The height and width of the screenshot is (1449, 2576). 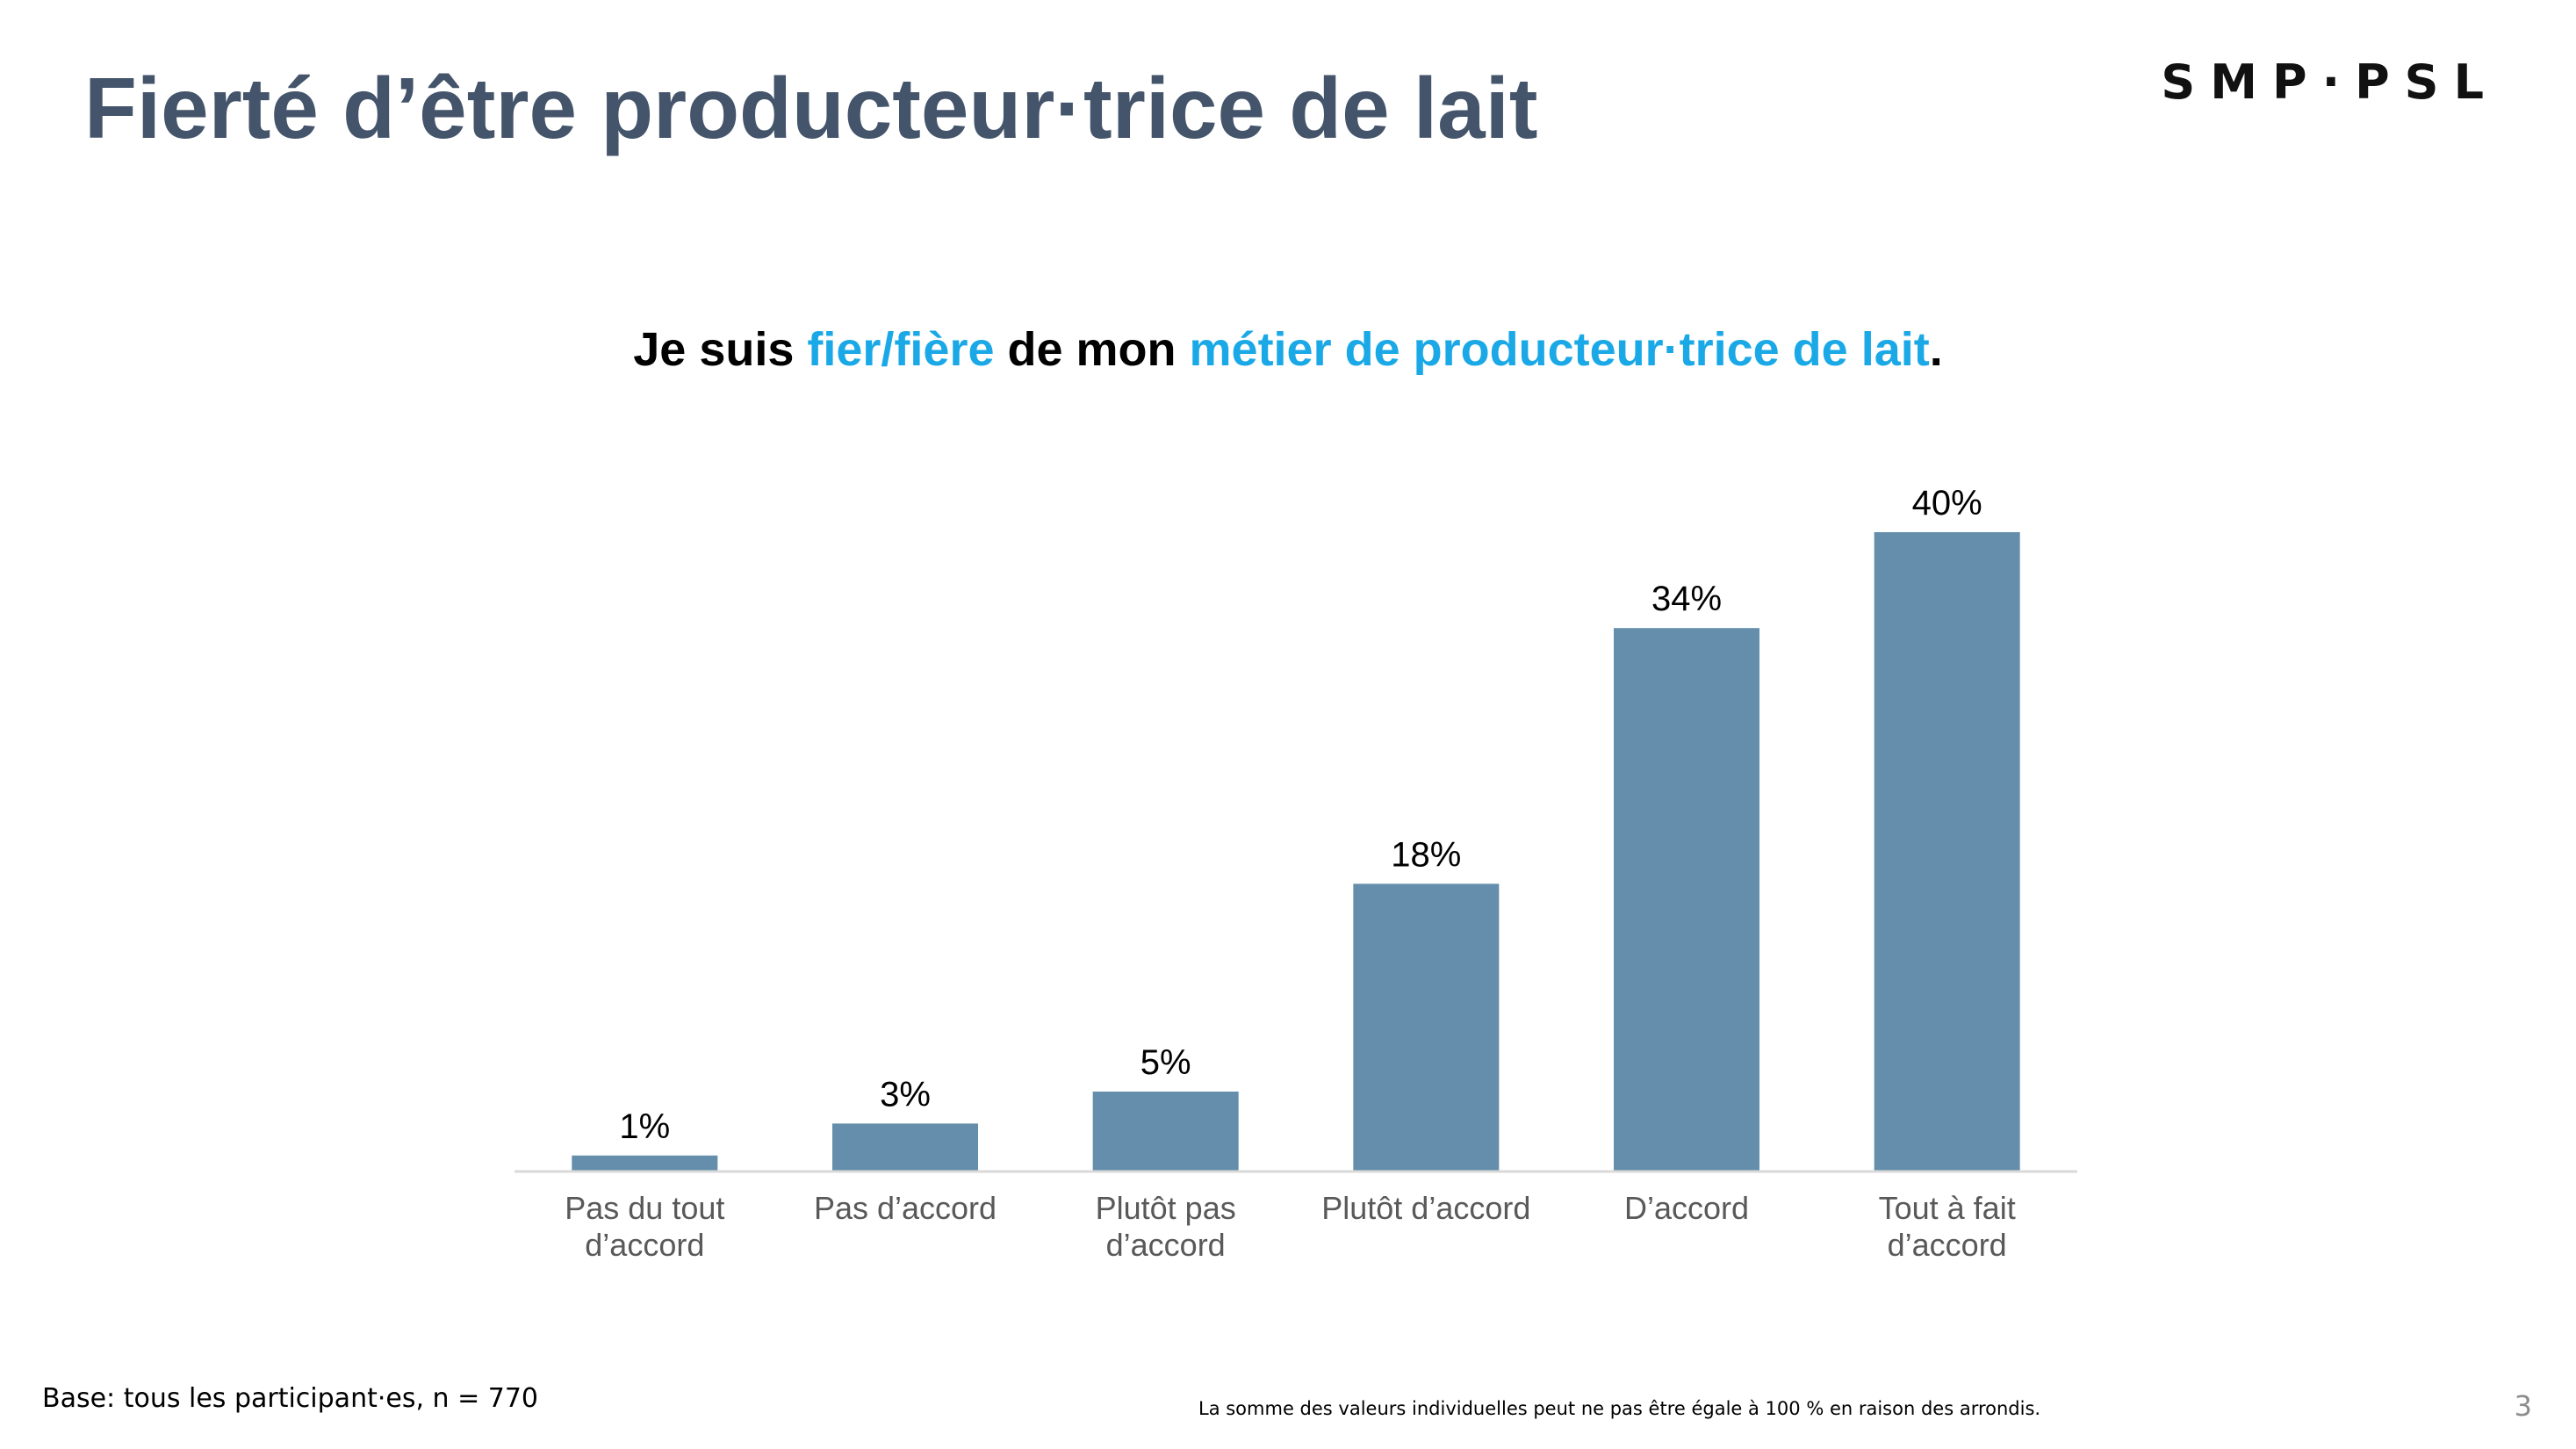 What do you see at coordinates (1166, 1208) in the screenshot?
I see `category-label-3-line-1: Plutôt pas` at bounding box center [1166, 1208].